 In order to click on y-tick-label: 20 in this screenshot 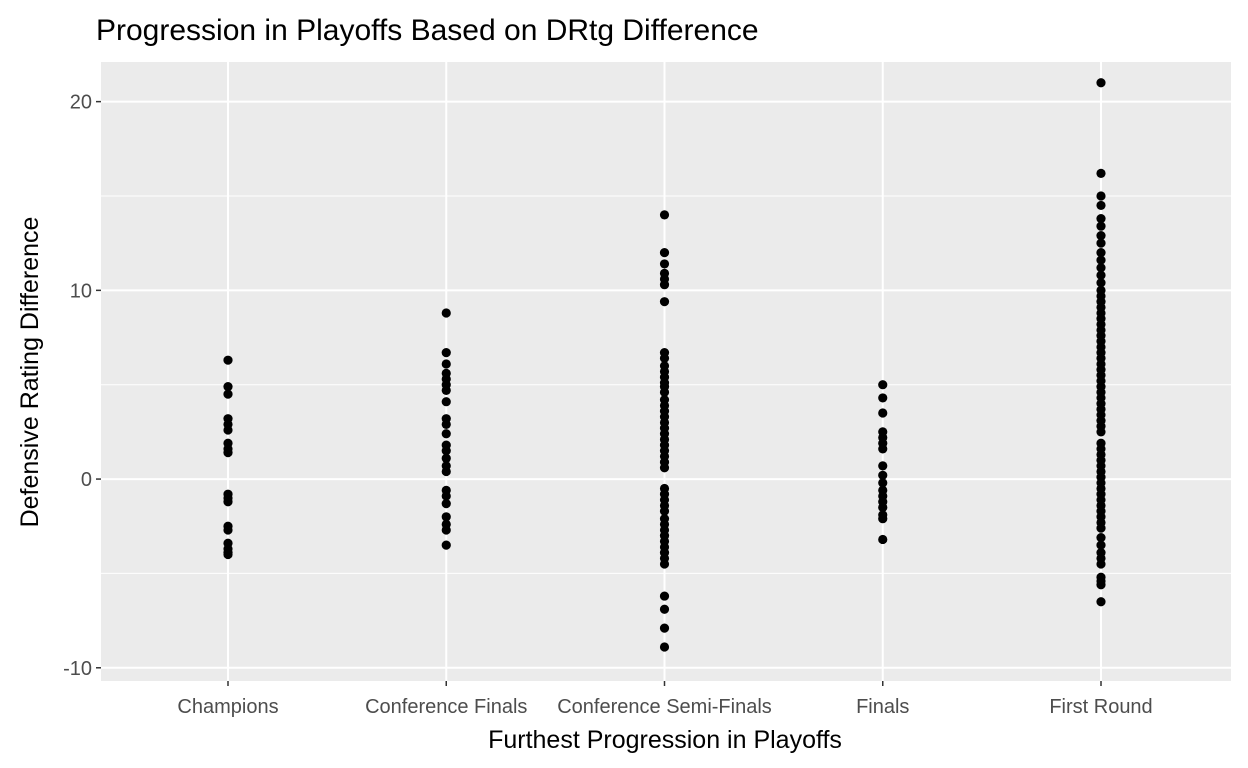, I will do `click(81, 103)`.